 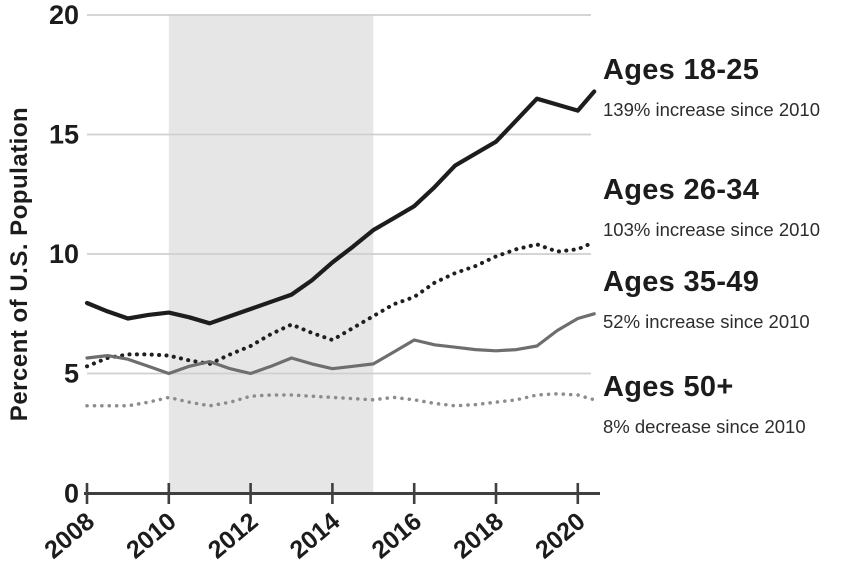 What do you see at coordinates (396, 535) in the screenshot?
I see `x-tick-label-2016: 2016` at bounding box center [396, 535].